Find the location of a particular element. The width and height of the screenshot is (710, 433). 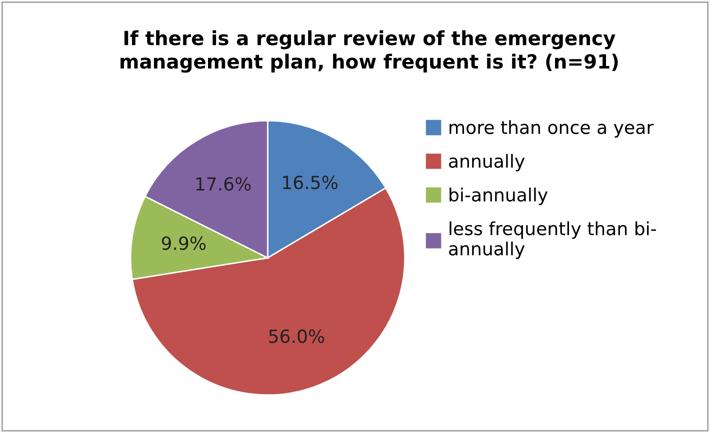

legend-label: less frequently than bi- annually is located at coordinates (552, 240).